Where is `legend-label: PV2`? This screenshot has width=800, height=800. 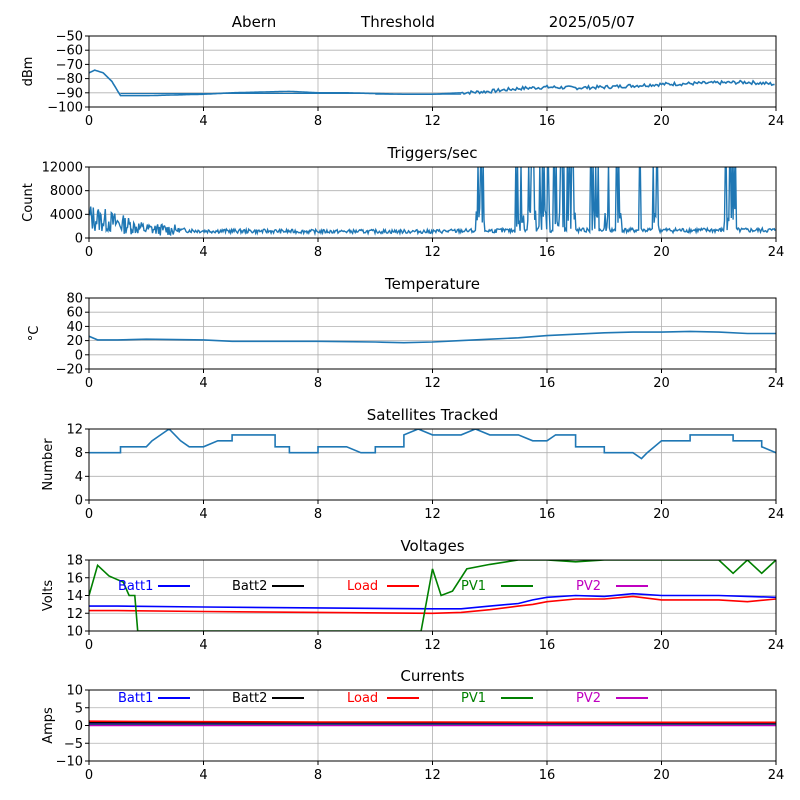
legend-label: PV2 is located at coordinates (588, 698).